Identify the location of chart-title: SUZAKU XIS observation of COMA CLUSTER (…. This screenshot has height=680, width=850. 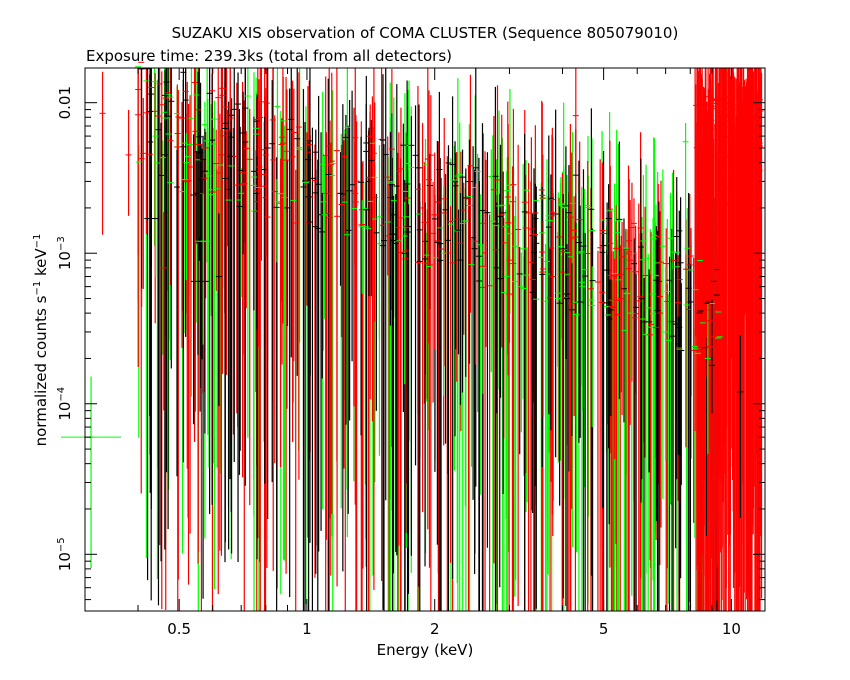
(425, 33).